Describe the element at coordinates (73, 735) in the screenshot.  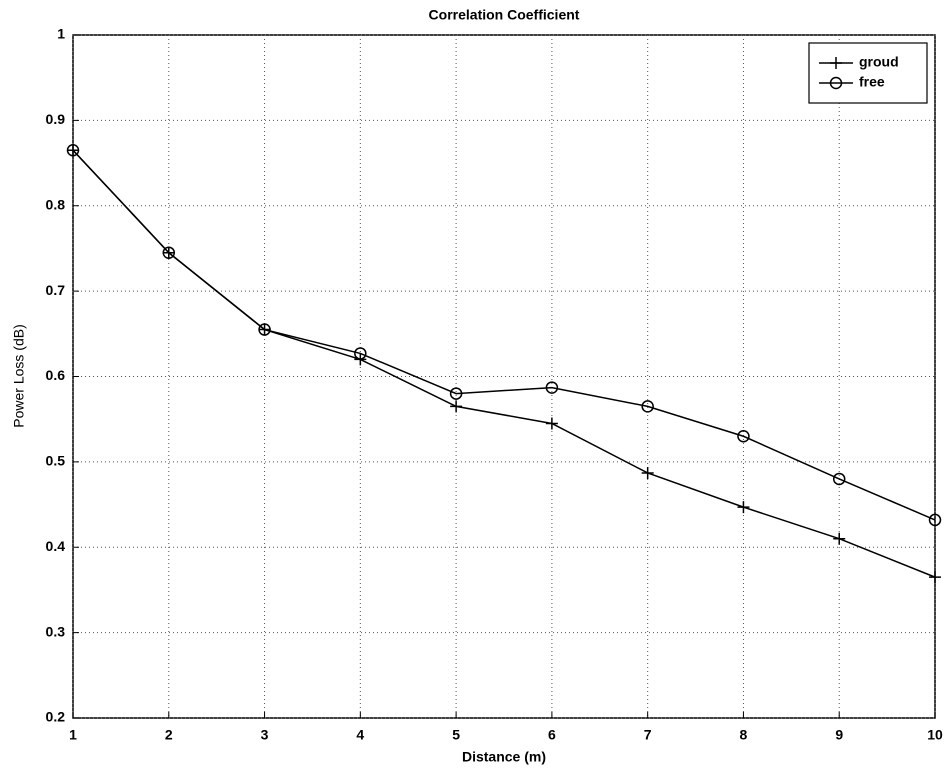
I see `x-tick-label: 1` at that location.